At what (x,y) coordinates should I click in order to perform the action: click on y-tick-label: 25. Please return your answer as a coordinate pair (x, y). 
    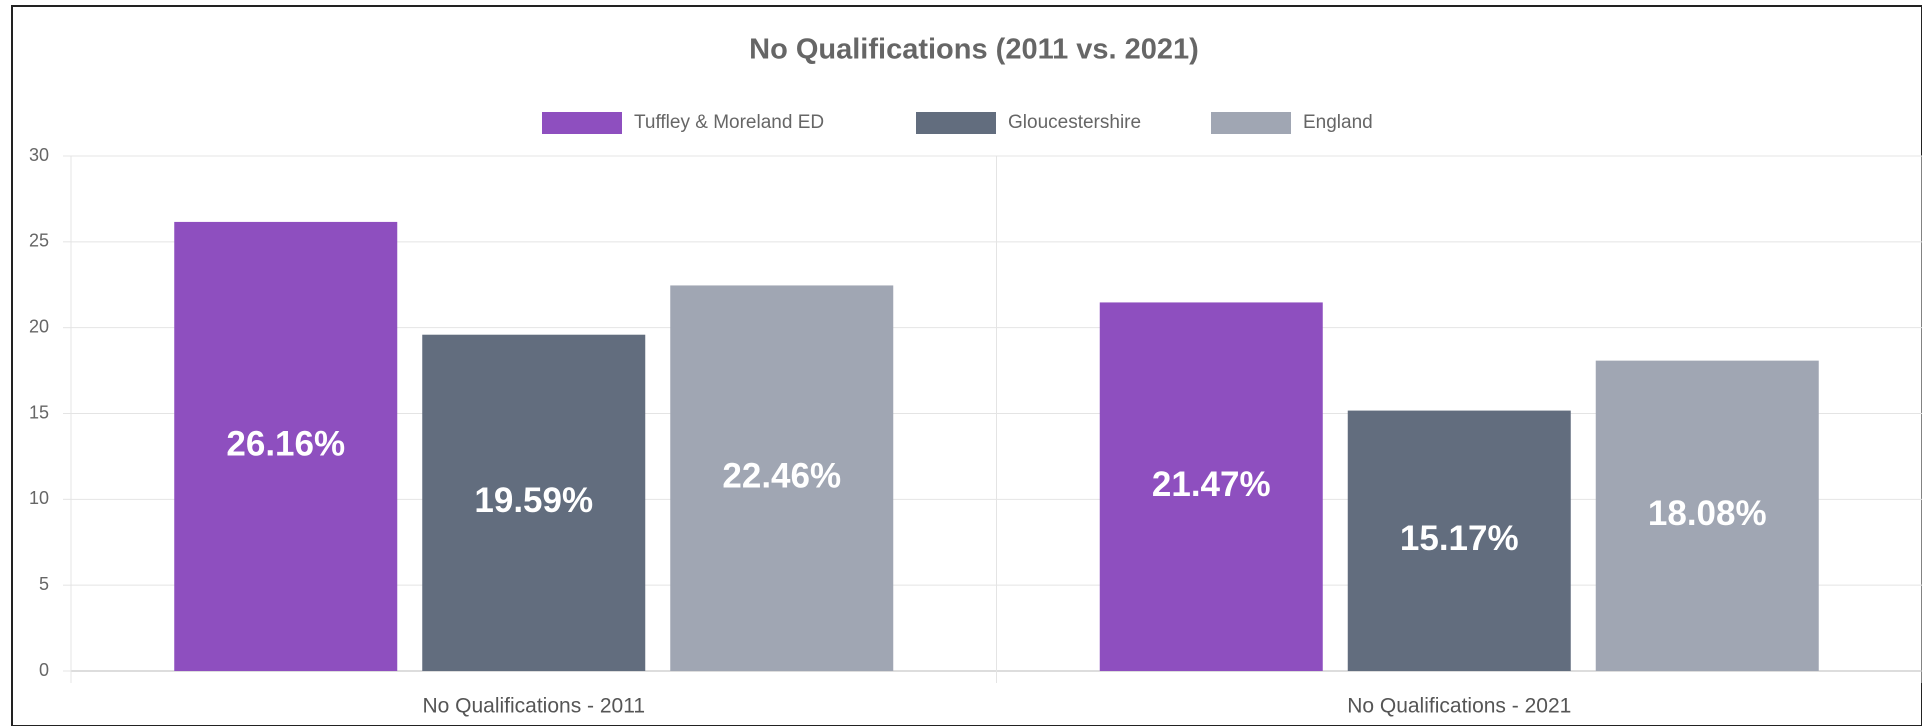
    Looking at the image, I should click on (39, 241).